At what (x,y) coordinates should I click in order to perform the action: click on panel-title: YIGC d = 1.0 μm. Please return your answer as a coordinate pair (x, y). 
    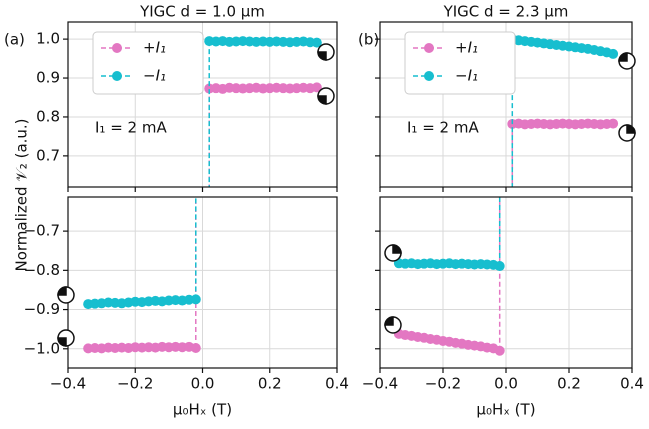
    Looking at the image, I should click on (202, 12).